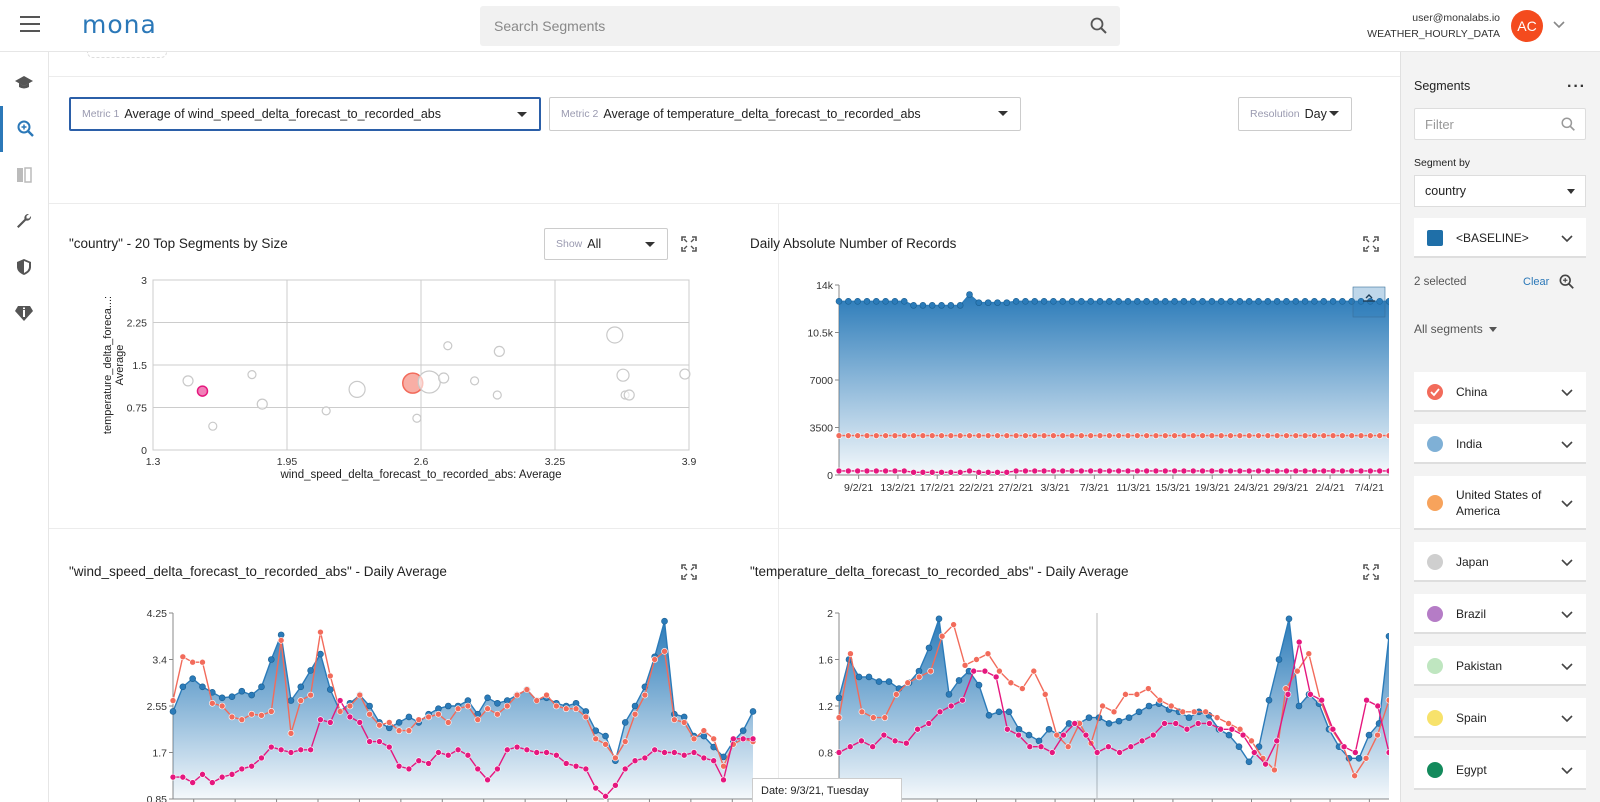 This screenshot has width=1600, height=802. What do you see at coordinates (1500, 238) in the screenshot?
I see `baseline-card: <BASELINE>` at bounding box center [1500, 238].